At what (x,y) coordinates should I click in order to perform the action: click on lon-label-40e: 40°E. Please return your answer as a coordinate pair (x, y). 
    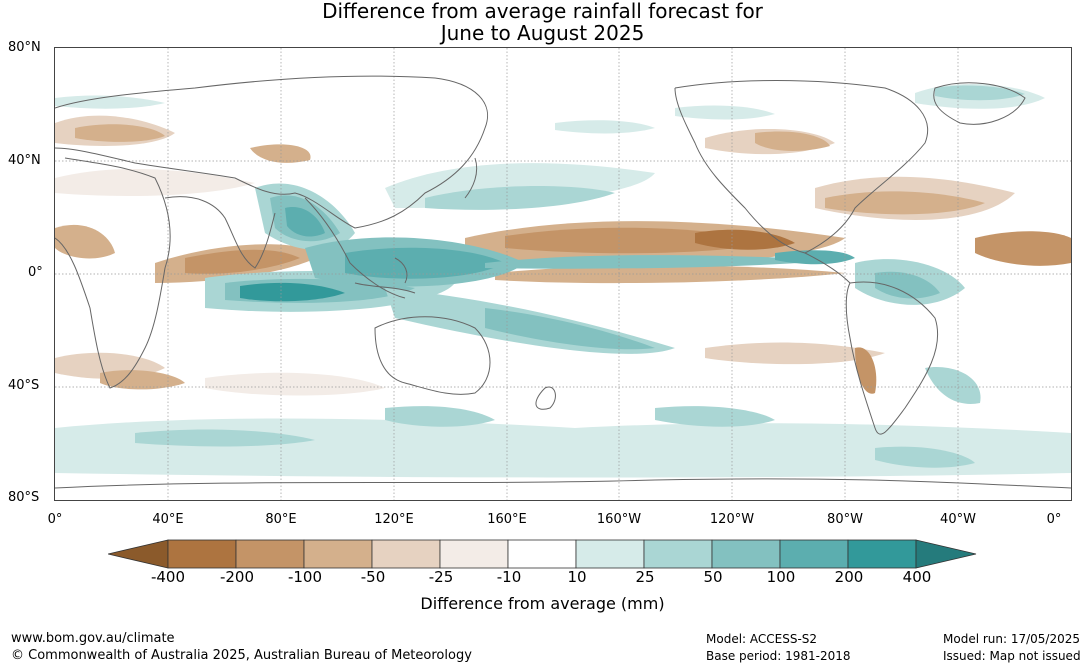
    Looking at the image, I should click on (168, 519).